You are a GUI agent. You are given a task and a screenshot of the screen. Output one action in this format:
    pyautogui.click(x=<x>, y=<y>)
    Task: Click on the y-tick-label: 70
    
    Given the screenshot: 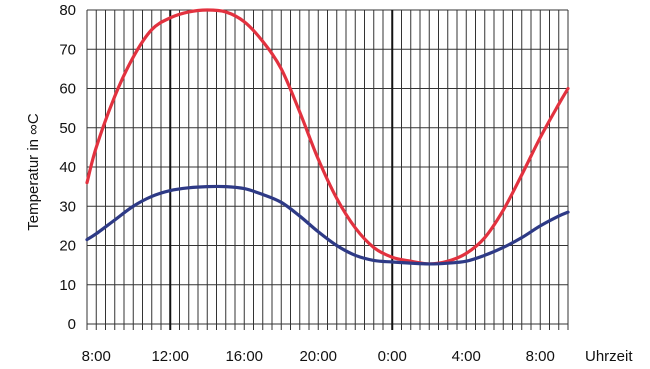 What is the action you would take?
    pyautogui.click(x=67, y=49)
    